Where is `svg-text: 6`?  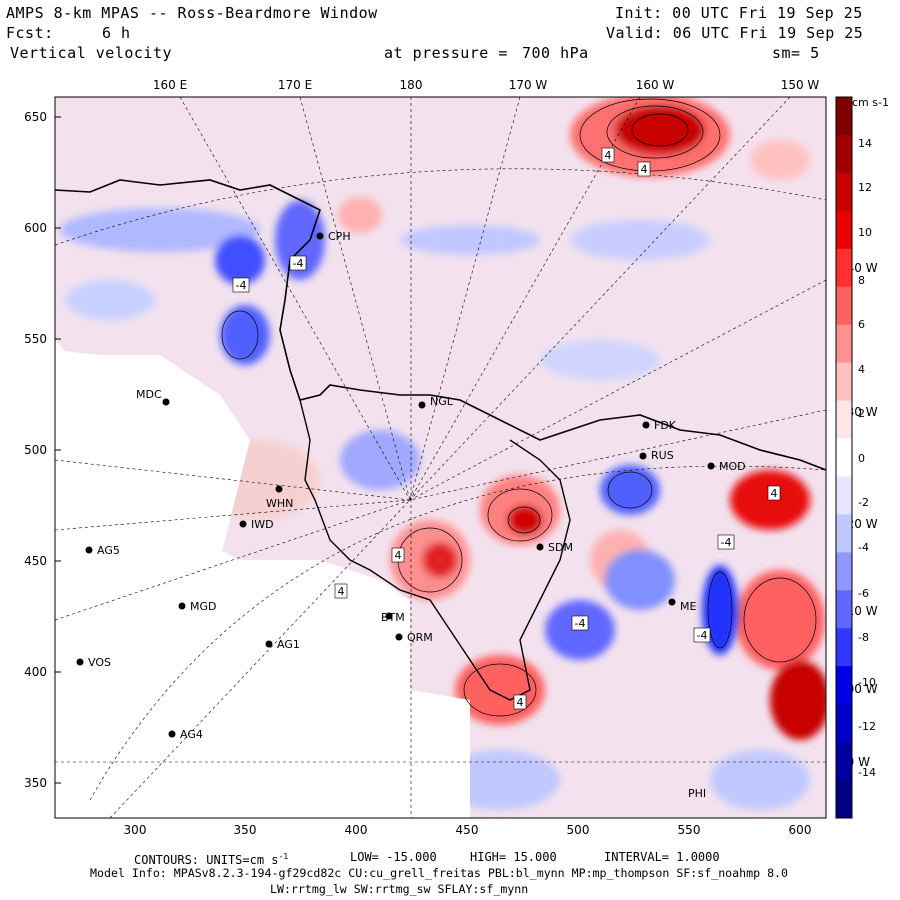
svg-text: 6 is located at coordinates (861, 324).